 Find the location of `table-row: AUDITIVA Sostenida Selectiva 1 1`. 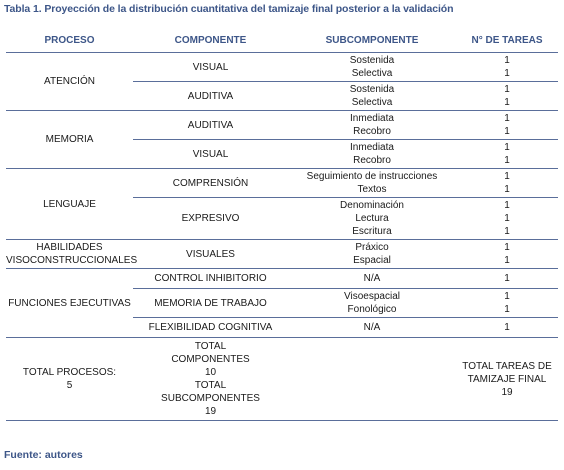

table-row: AUDITIVA Sostenida Selectiva 1 1 is located at coordinates (282, 96).